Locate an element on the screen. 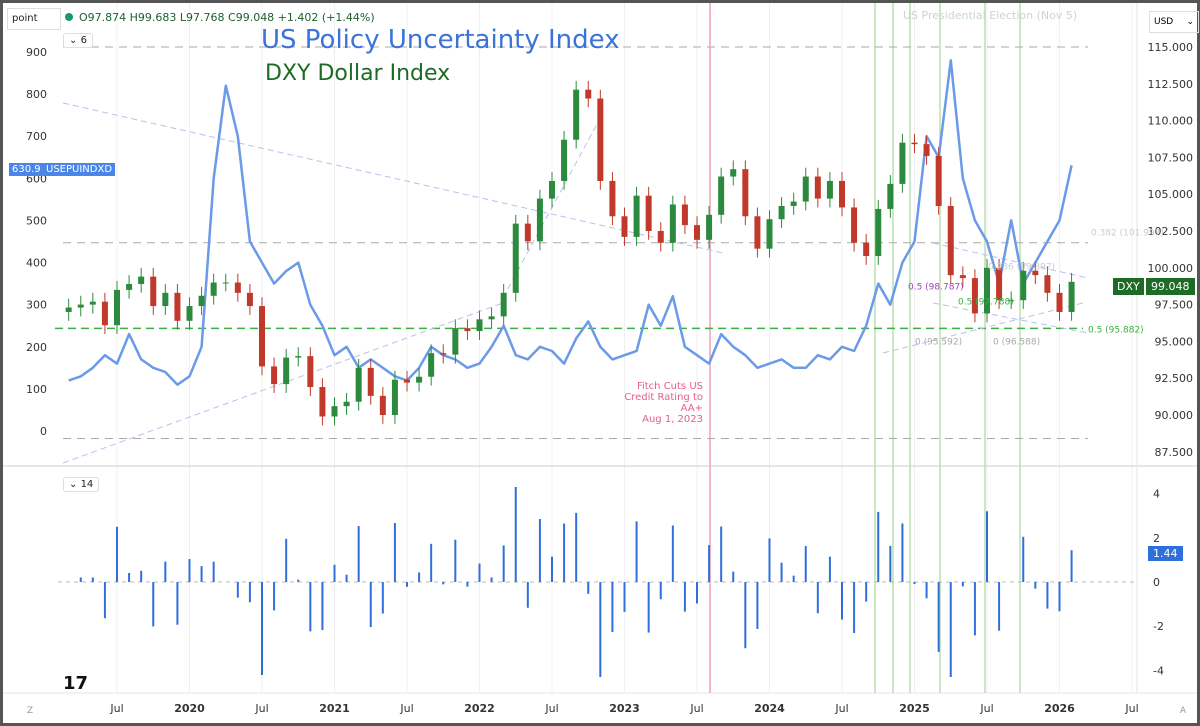  election-label: US Presidential Election (Nov 5) is located at coordinates (990, 15).